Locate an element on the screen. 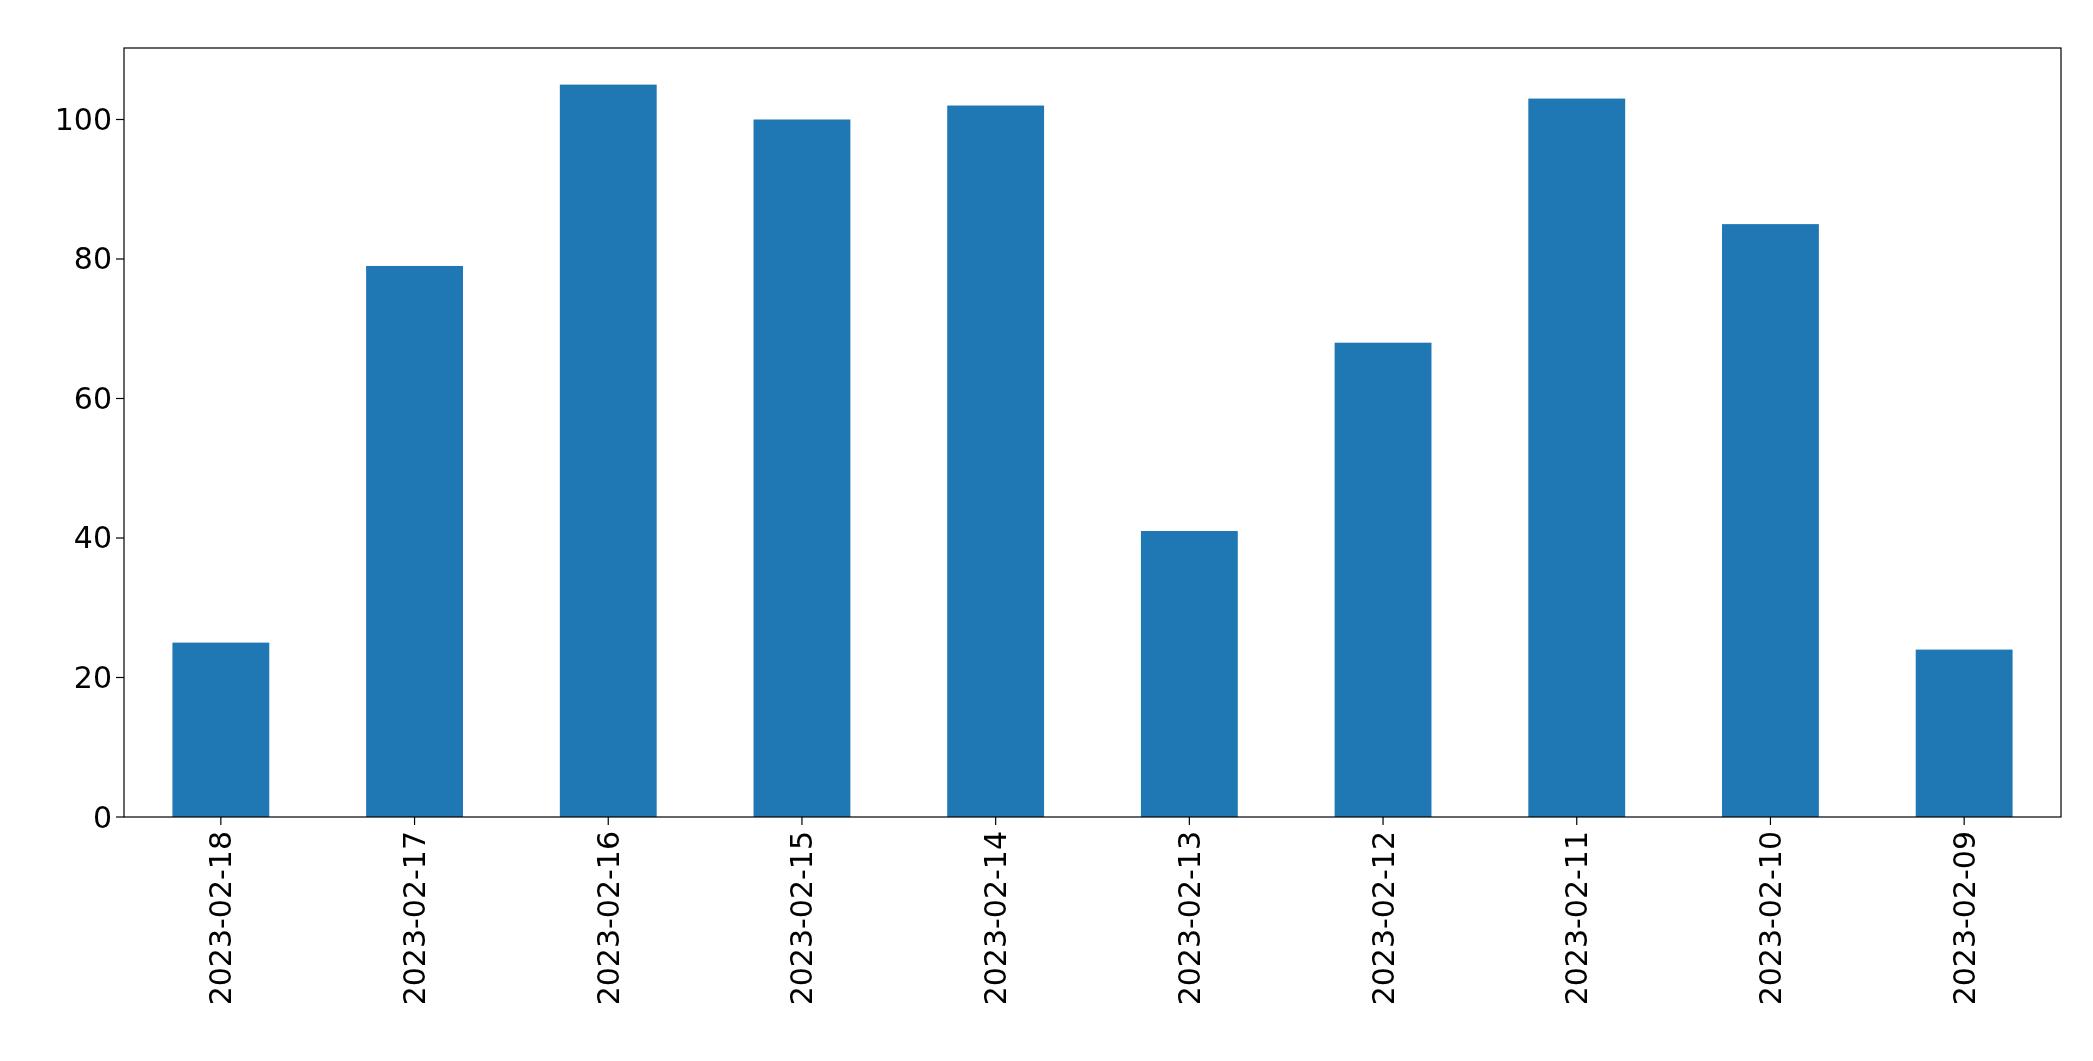 The width and height of the screenshot is (2093, 1061). x-tick-label: 2023-02-09 is located at coordinates (1964, 918).